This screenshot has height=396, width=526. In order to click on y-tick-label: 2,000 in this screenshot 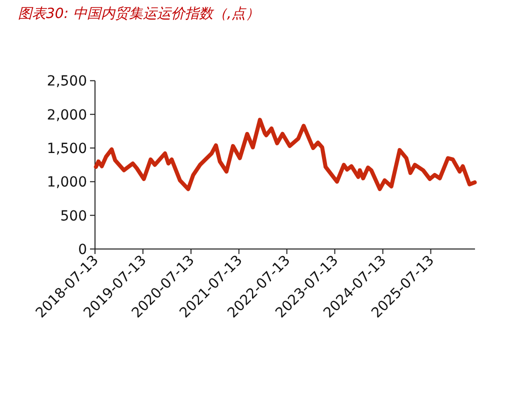, I will do `click(66, 115)`.